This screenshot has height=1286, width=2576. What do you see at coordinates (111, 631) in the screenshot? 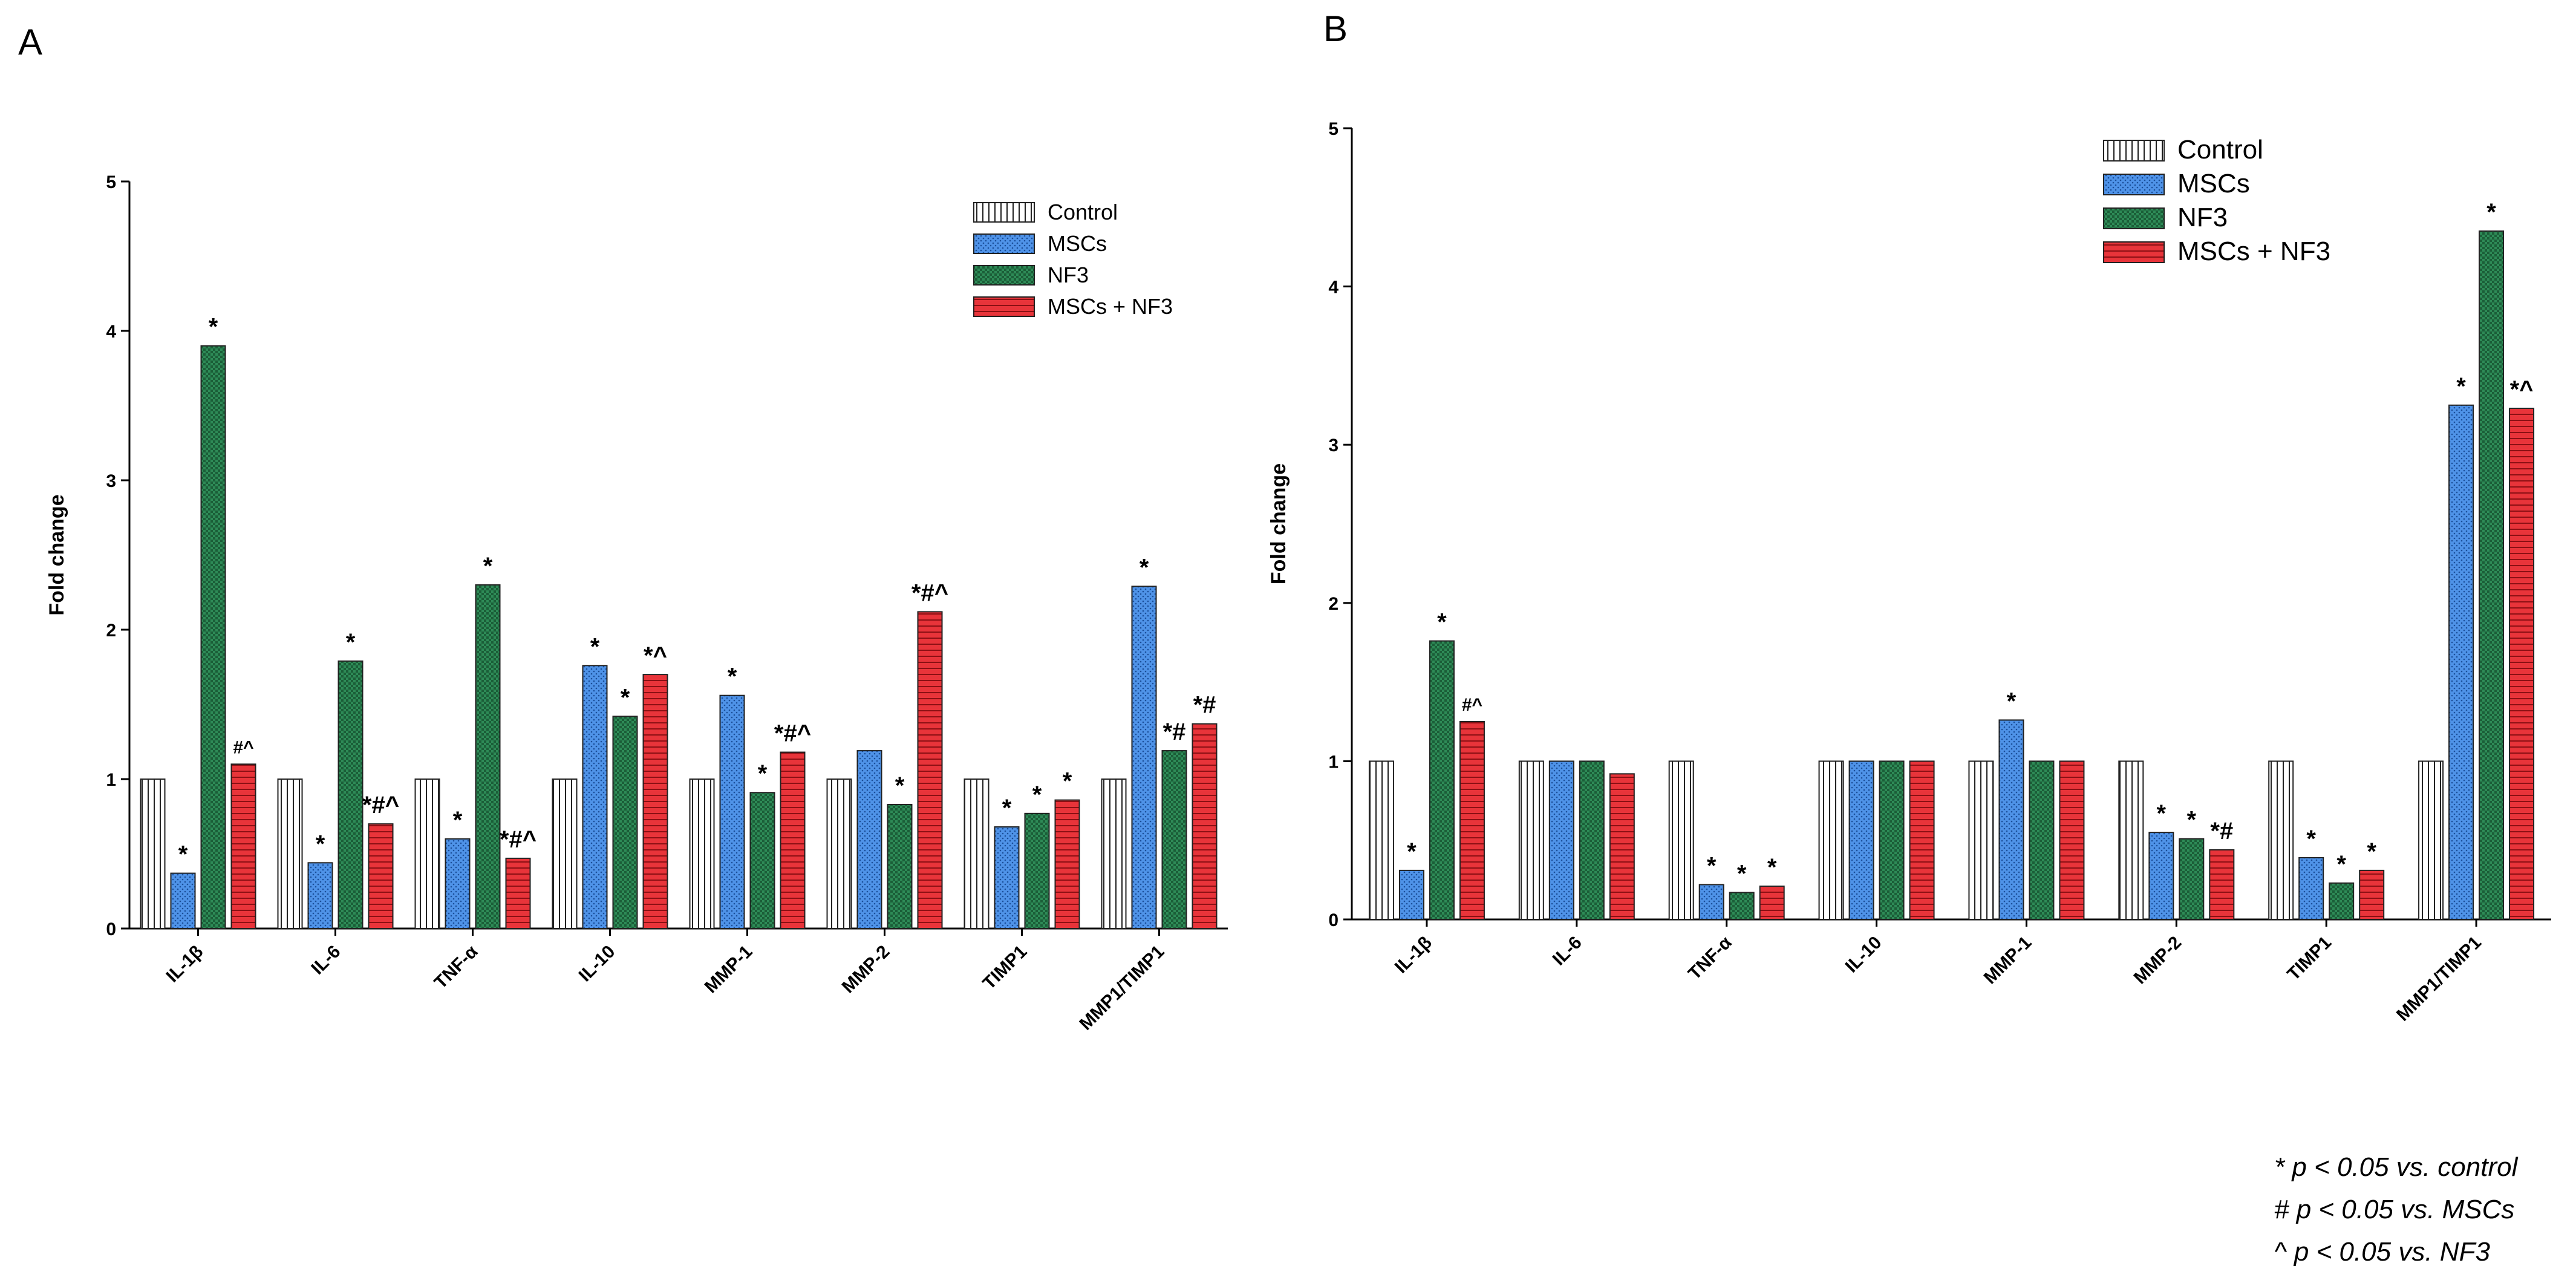
I see `y-tick-label: 2` at bounding box center [111, 631].